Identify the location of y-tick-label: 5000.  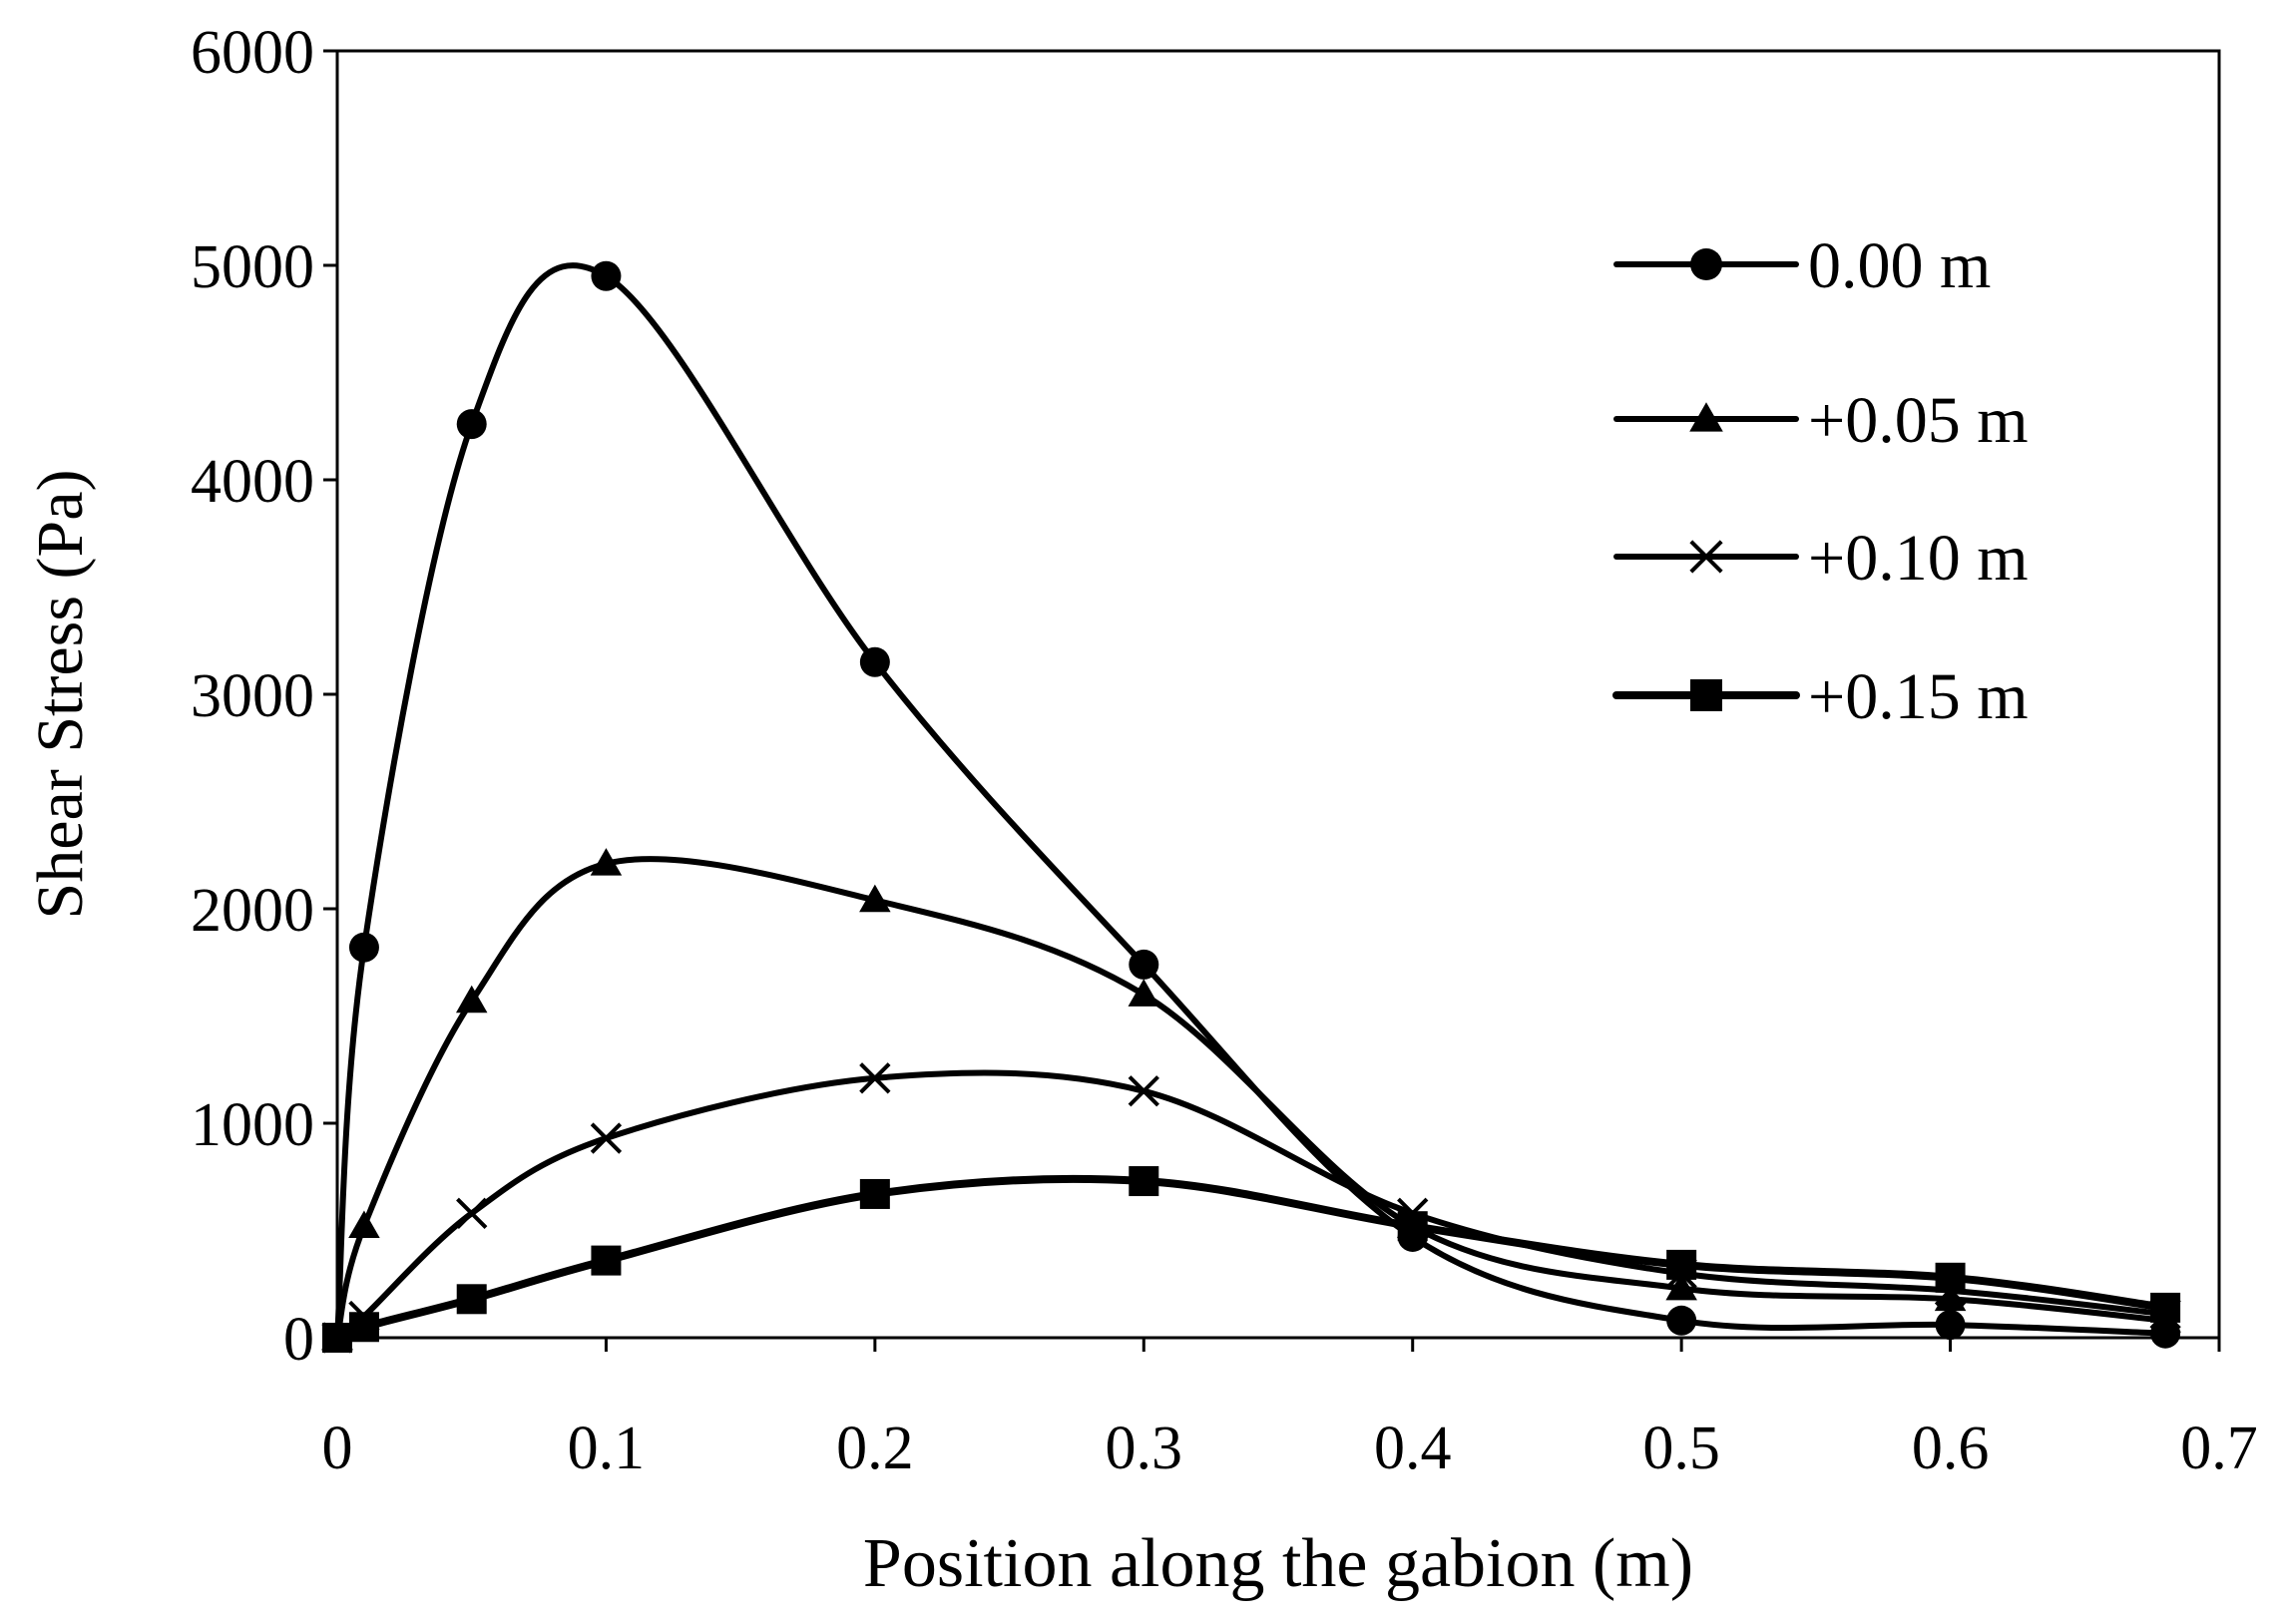
(252, 267).